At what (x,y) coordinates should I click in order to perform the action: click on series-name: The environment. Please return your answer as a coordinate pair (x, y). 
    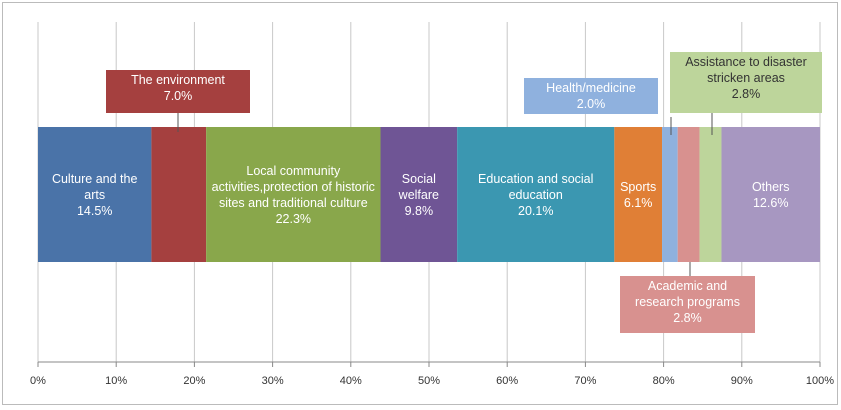
    Looking at the image, I should click on (178, 80).